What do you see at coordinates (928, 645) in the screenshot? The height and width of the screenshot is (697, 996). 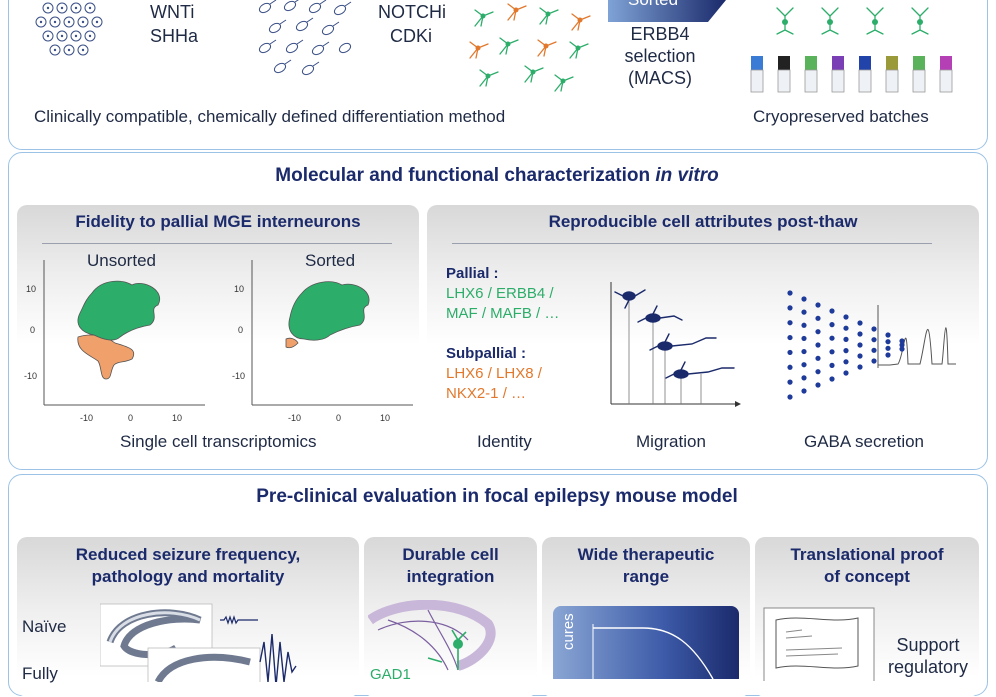 I see `support-line-1: Support` at bounding box center [928, 645].